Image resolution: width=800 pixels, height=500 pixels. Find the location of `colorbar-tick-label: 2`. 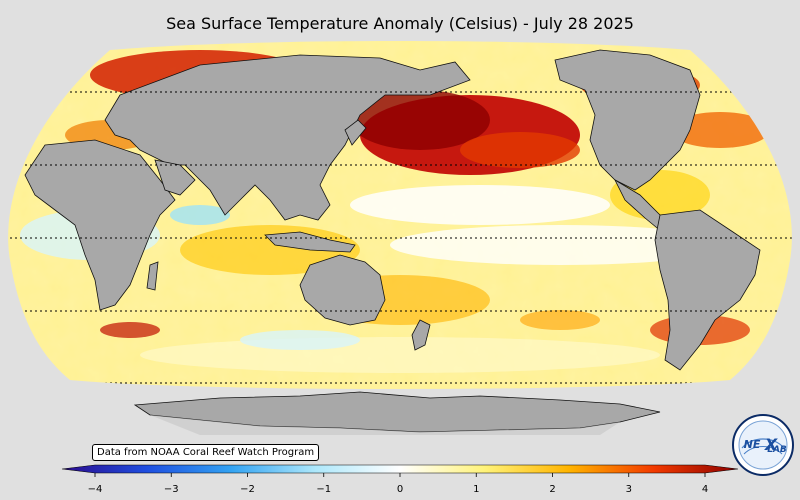

colorbar-tick-label: 2 is located at coordinates (552, 489).